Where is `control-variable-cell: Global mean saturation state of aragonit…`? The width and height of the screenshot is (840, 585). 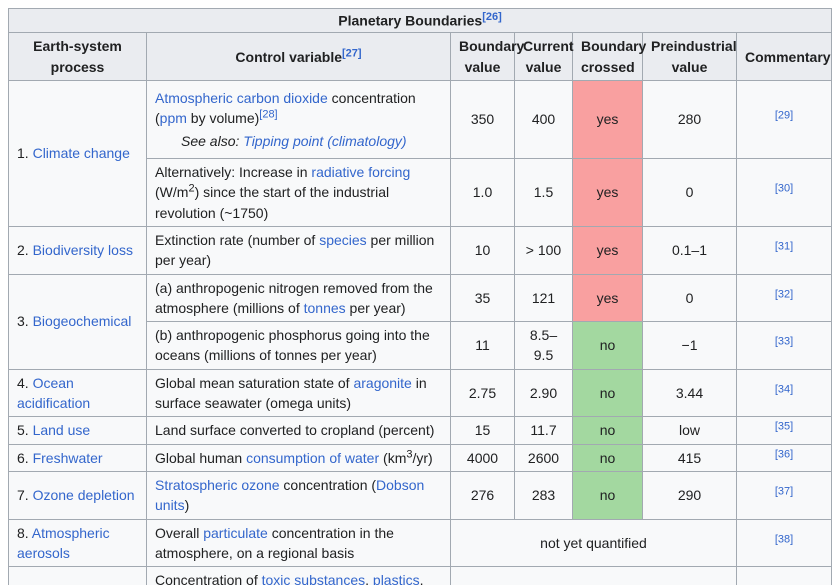
control-variable-cell: Global mean saturation state of aragonit… is located at coordinates (298, 393).